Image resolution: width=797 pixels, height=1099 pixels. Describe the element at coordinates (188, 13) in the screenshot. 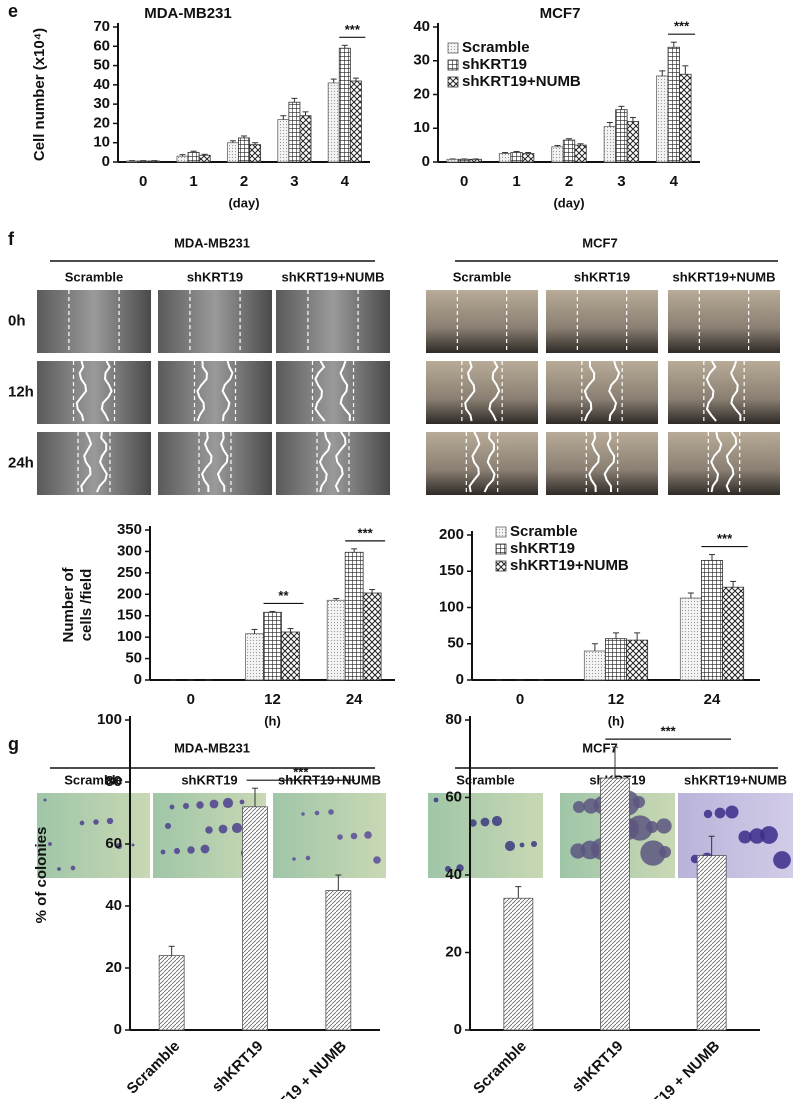

I see `chart-title: MDA-MB231` at that location.